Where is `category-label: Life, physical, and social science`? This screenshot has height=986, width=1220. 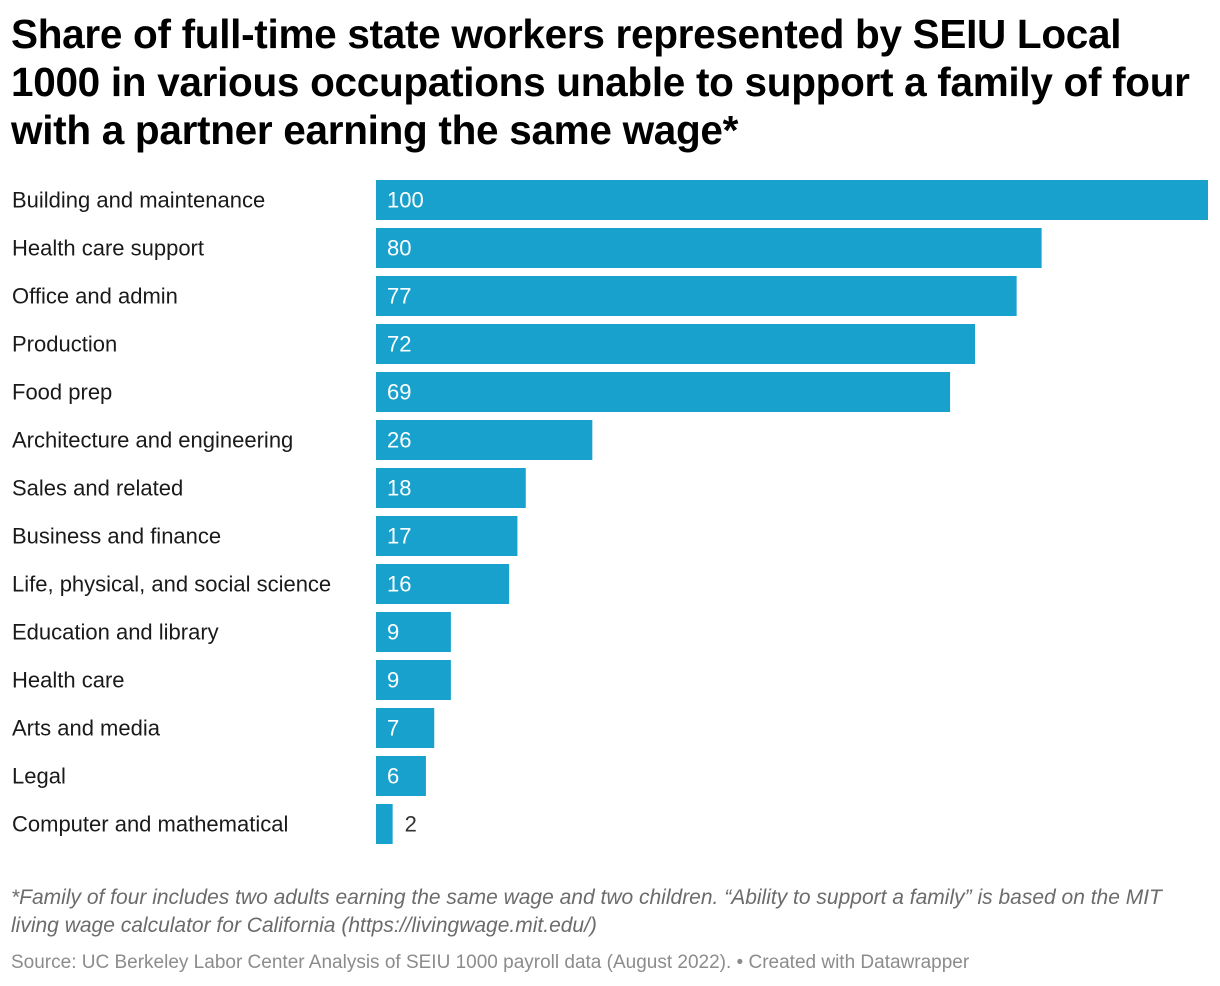 category-label: Life, physical, and social science is located at coordinates (171, 584).